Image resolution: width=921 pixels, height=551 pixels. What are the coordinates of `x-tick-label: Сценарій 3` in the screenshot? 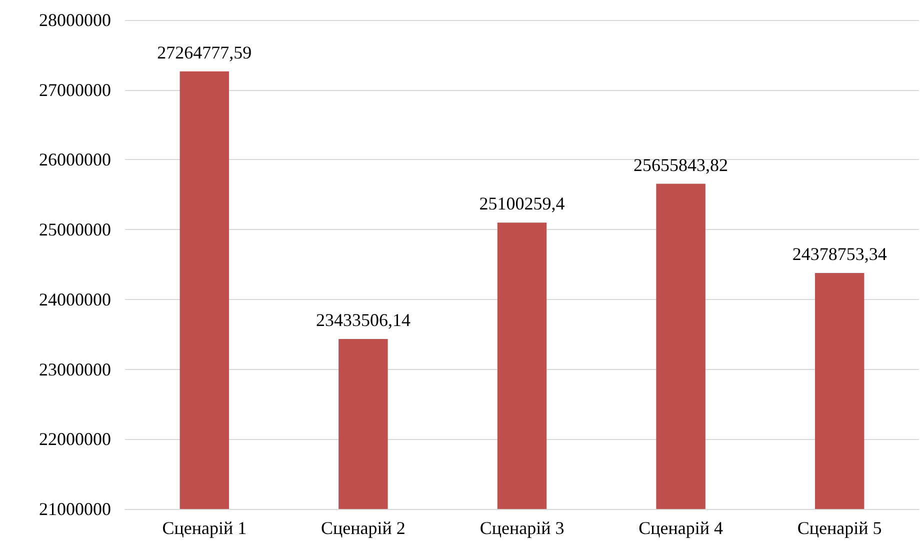 It's located at (522, 528).